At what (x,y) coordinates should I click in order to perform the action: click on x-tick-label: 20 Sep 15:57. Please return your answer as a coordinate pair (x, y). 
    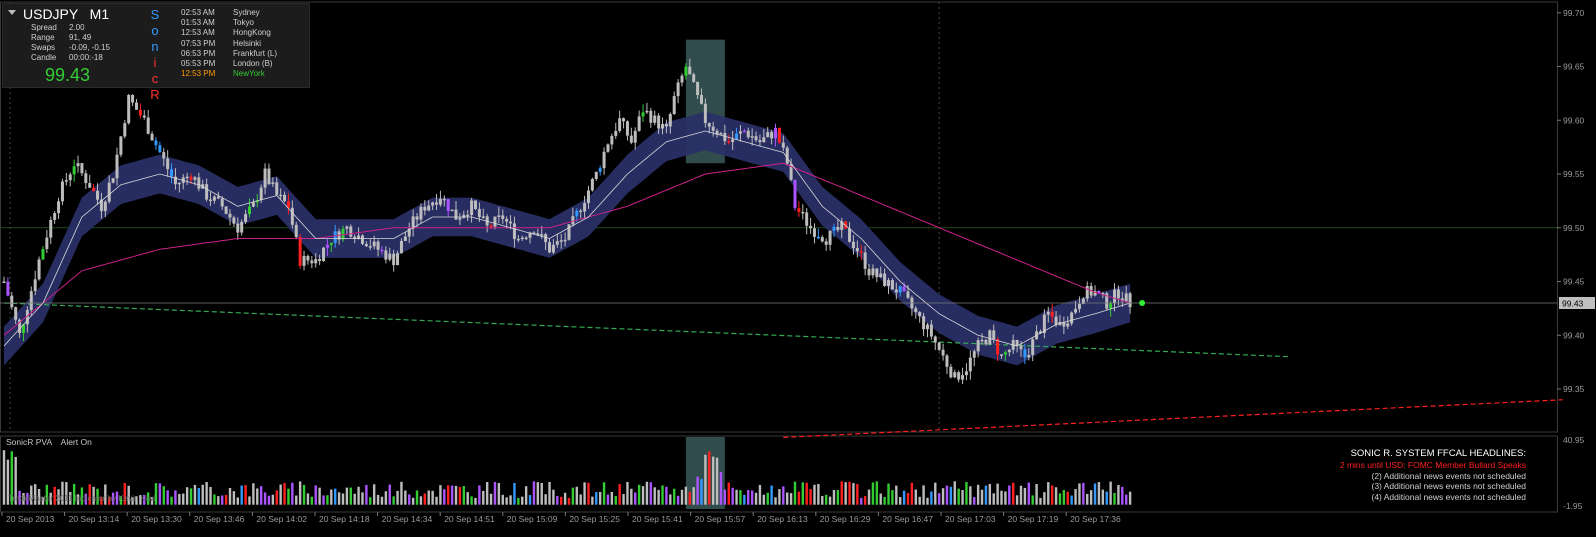
    Looking at the image, I should click on (720, 519).